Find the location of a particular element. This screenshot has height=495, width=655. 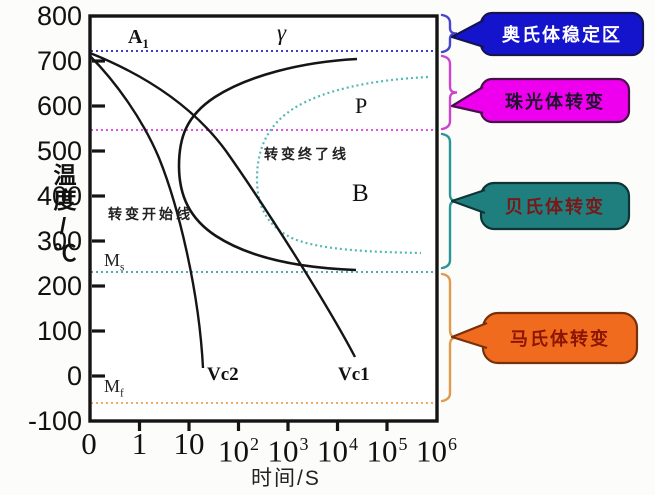

x-tick-label: 10 is located at coordinates (189, 443).